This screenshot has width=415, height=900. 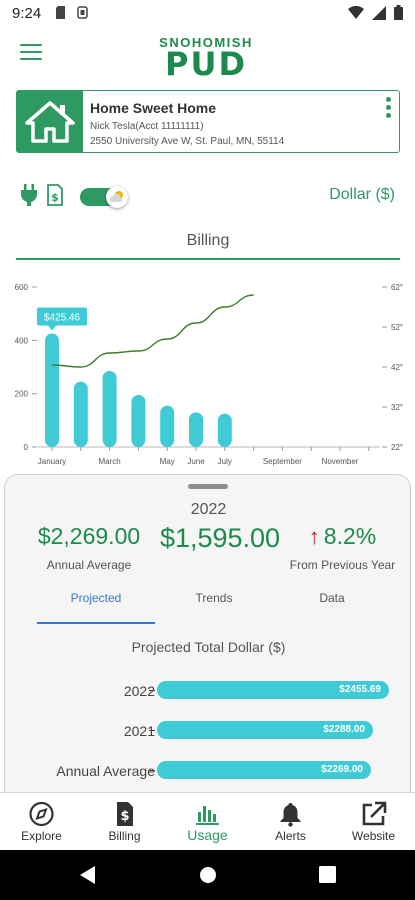 What do you see at coordinates (139, 691) in the screenshot?
I see `projected-row-label: 2022` at bounding box center [139, 691].